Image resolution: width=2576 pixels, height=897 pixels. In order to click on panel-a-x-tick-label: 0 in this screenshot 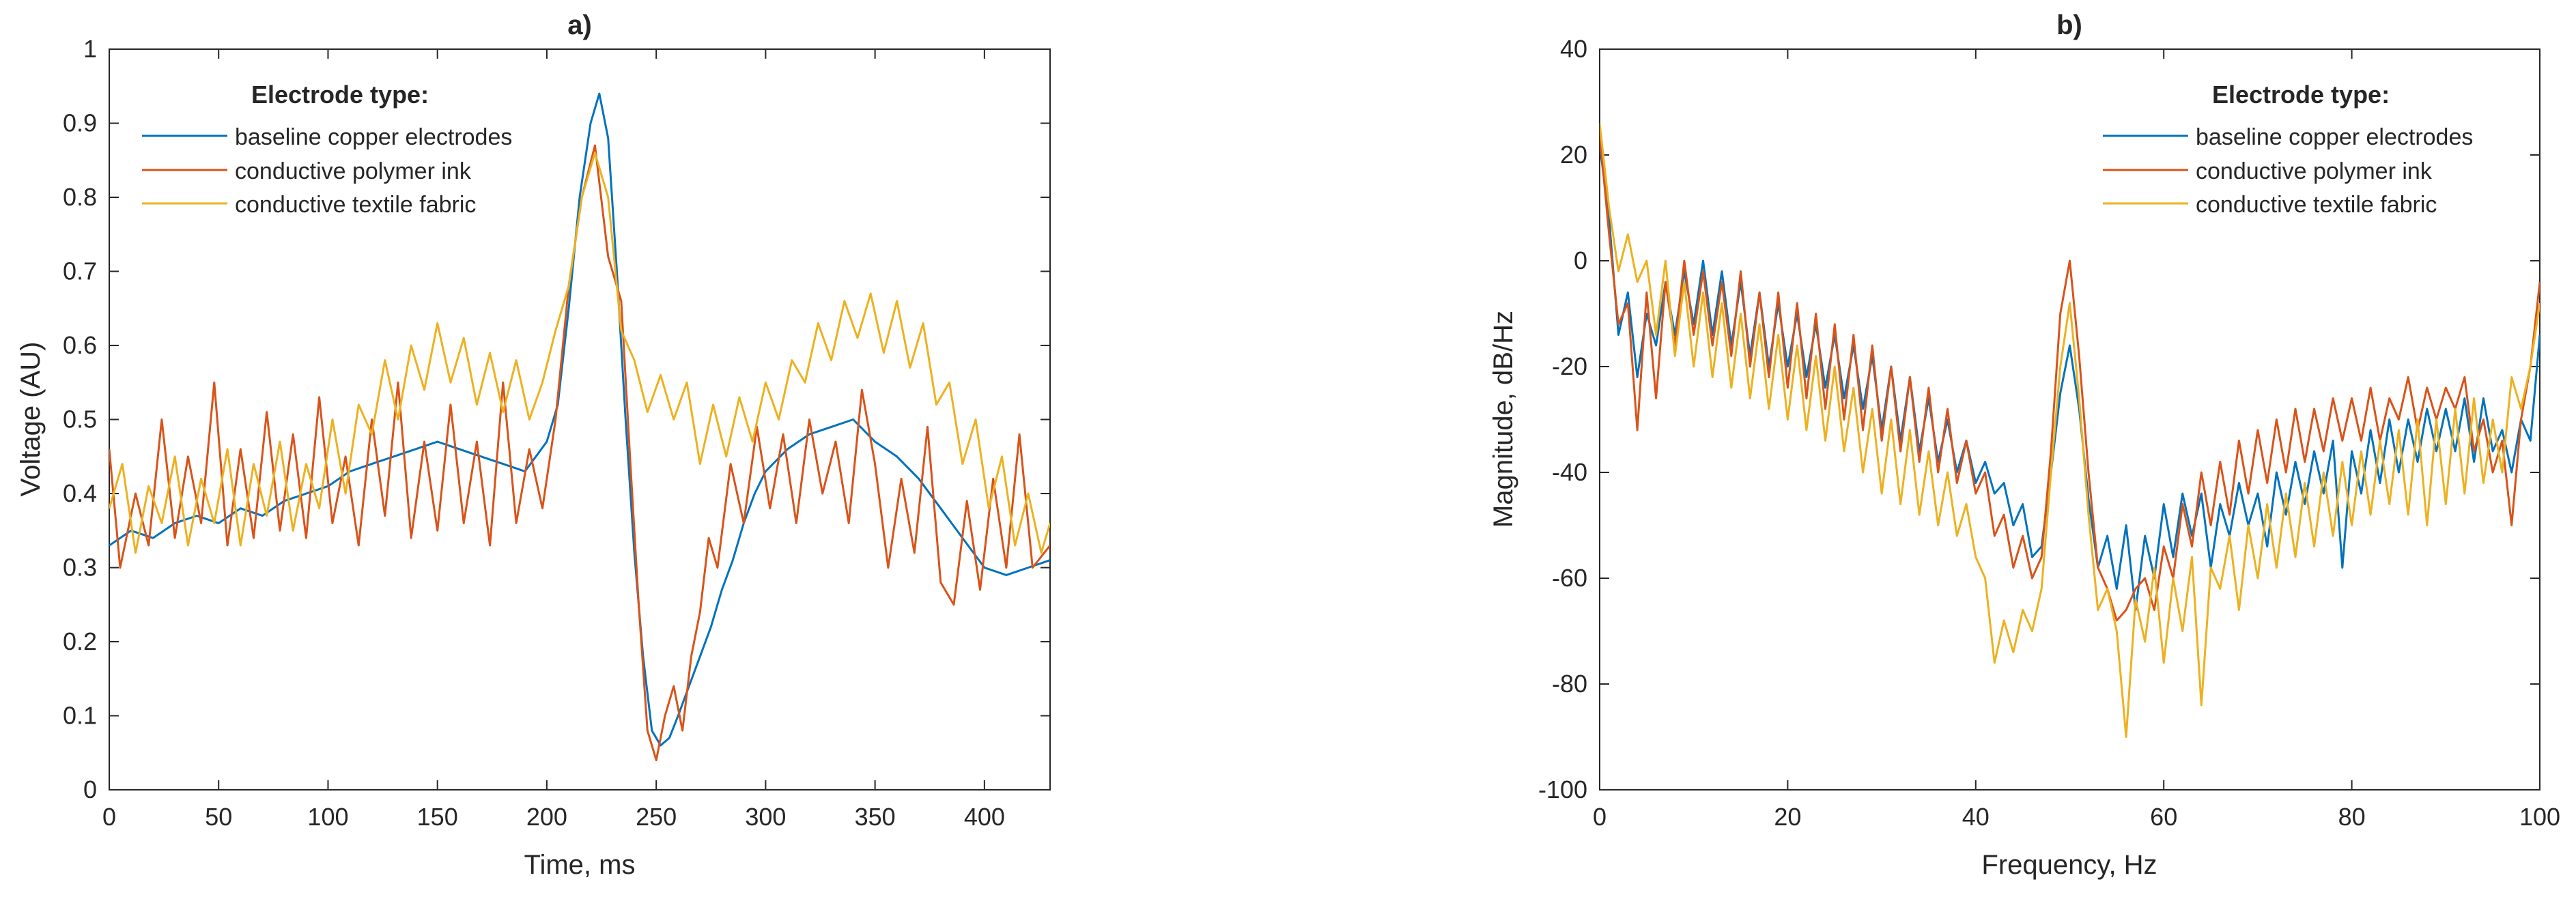, I will do `click(109, 817)`.